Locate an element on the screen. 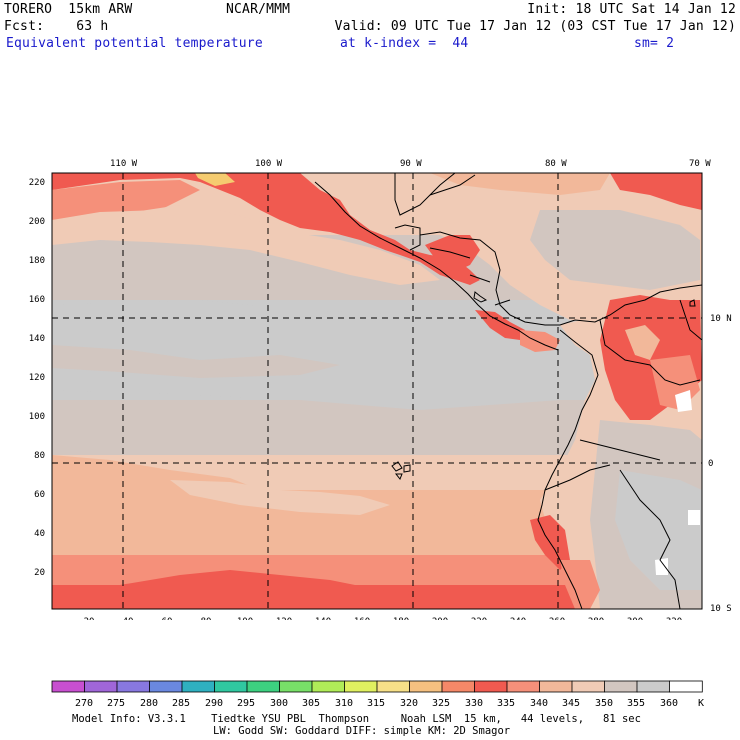  coast-yucatan is located at coordinates (452, 185).